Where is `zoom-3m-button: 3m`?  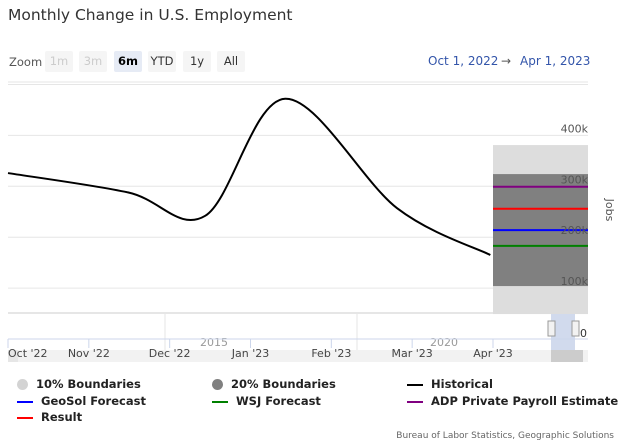 zoom-3m-button: 3m is located at coordinates (93, 61).